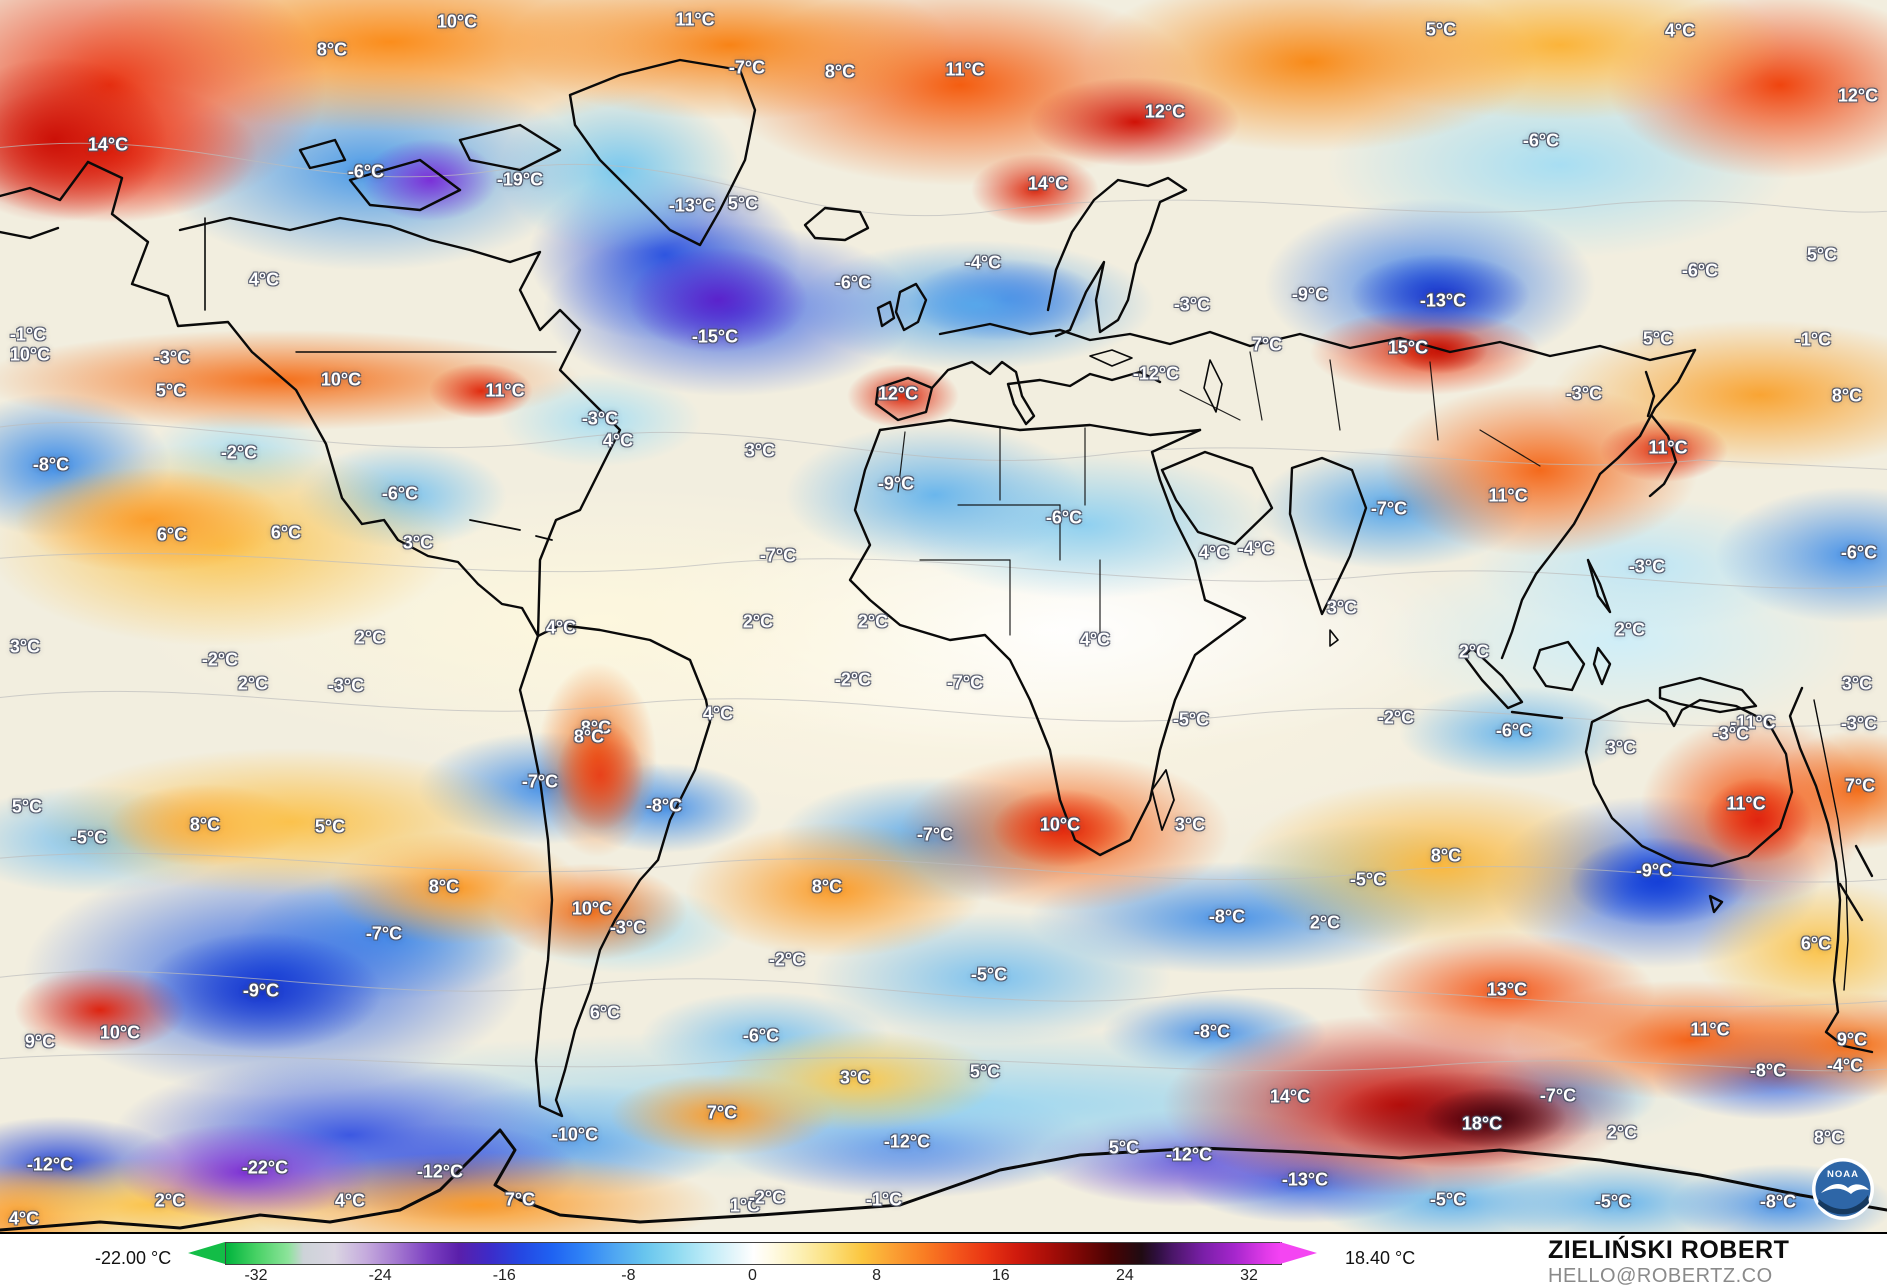  I want to click on scale-min-label: -22.00 °C, so click(133, 1258).